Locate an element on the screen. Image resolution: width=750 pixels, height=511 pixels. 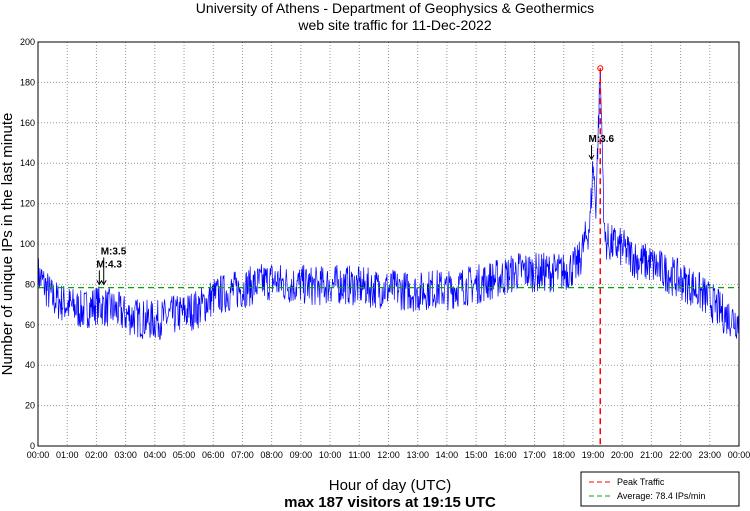
y-tick-label: 200 is located at coordinates (27, 42).